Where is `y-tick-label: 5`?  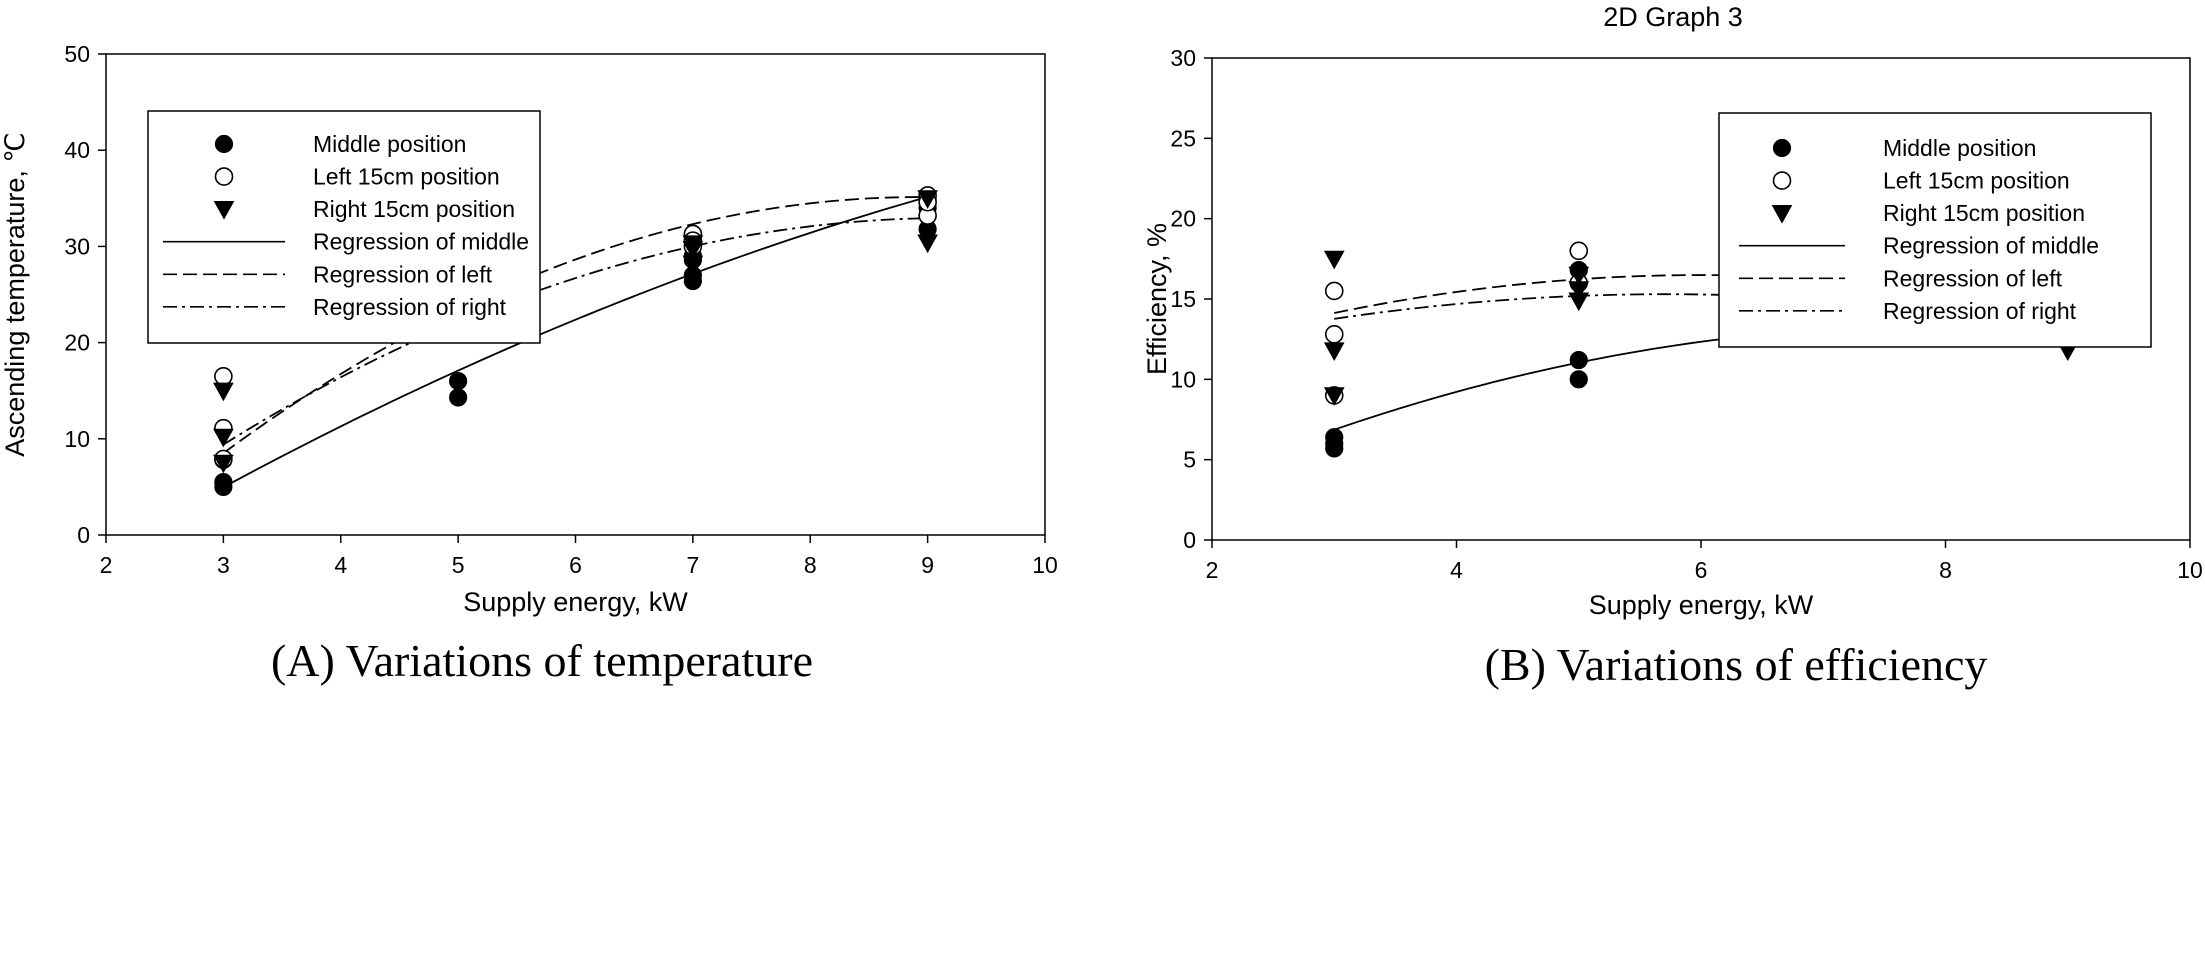
y-tick-label: 5 is located at coordinates (1189, 460).